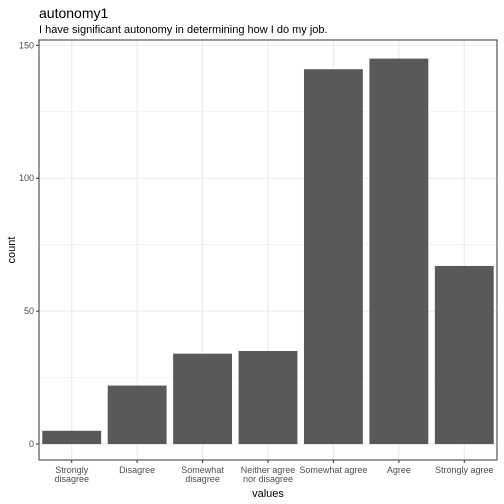  Describe the element at coordinates (29, 311) in the screenshot. I see `y-tick-label: 50` at that location.